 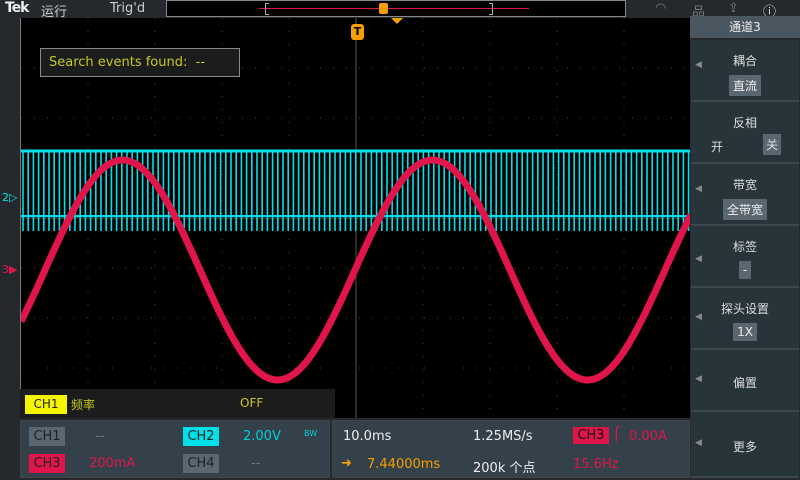 What do you see at coordinates (745, 195) in the screenshot?
I see `bandwidth-button: ◀ 带宽 全带宽` at bounding box center [745, 195].